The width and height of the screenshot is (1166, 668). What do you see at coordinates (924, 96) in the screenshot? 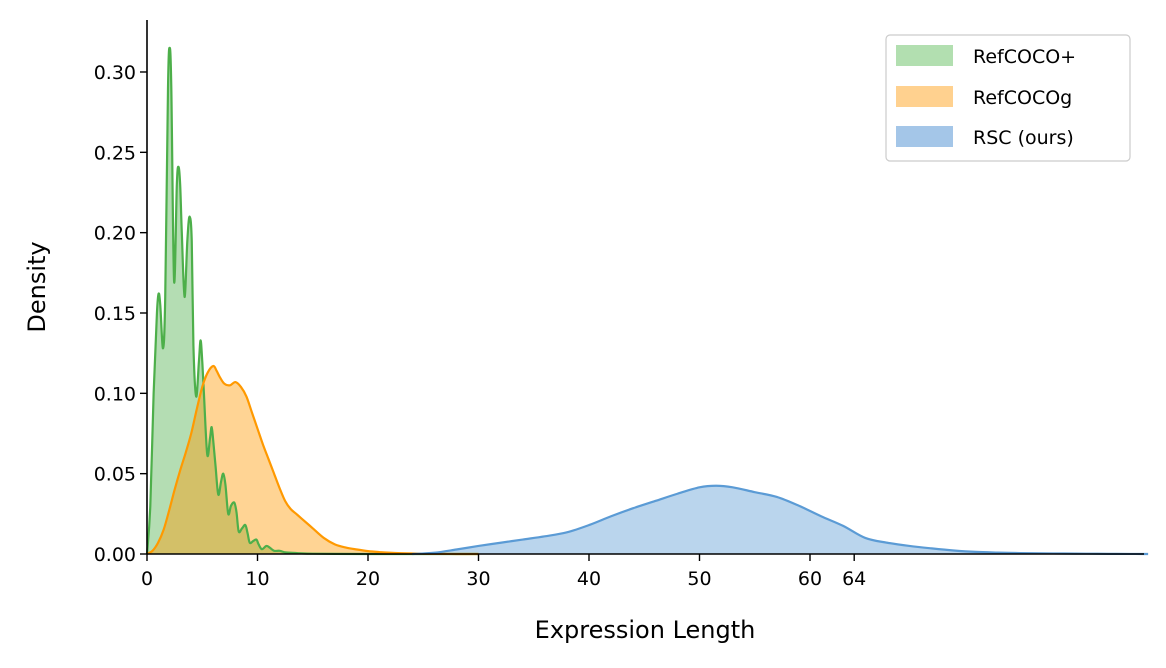
I see `legend-swatch-refcocog` at bounding box center [924, 96].